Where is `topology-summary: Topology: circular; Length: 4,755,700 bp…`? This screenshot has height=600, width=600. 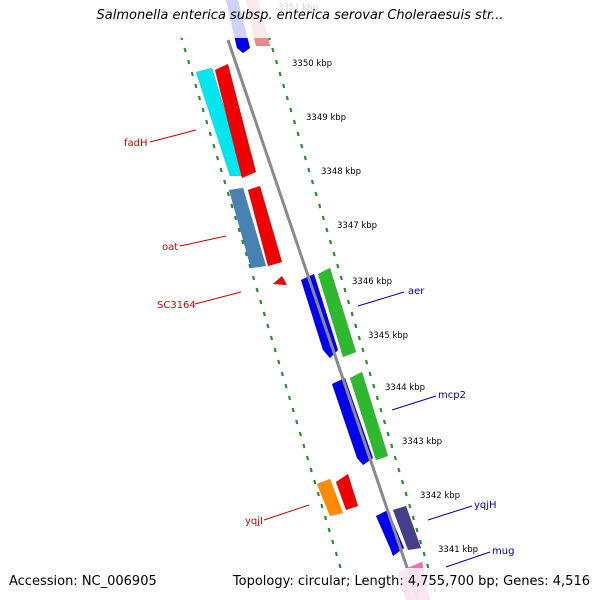
topology-summary: Topology: circular; Length: 4,755,700 bp… is located at coordinates (411, 581).